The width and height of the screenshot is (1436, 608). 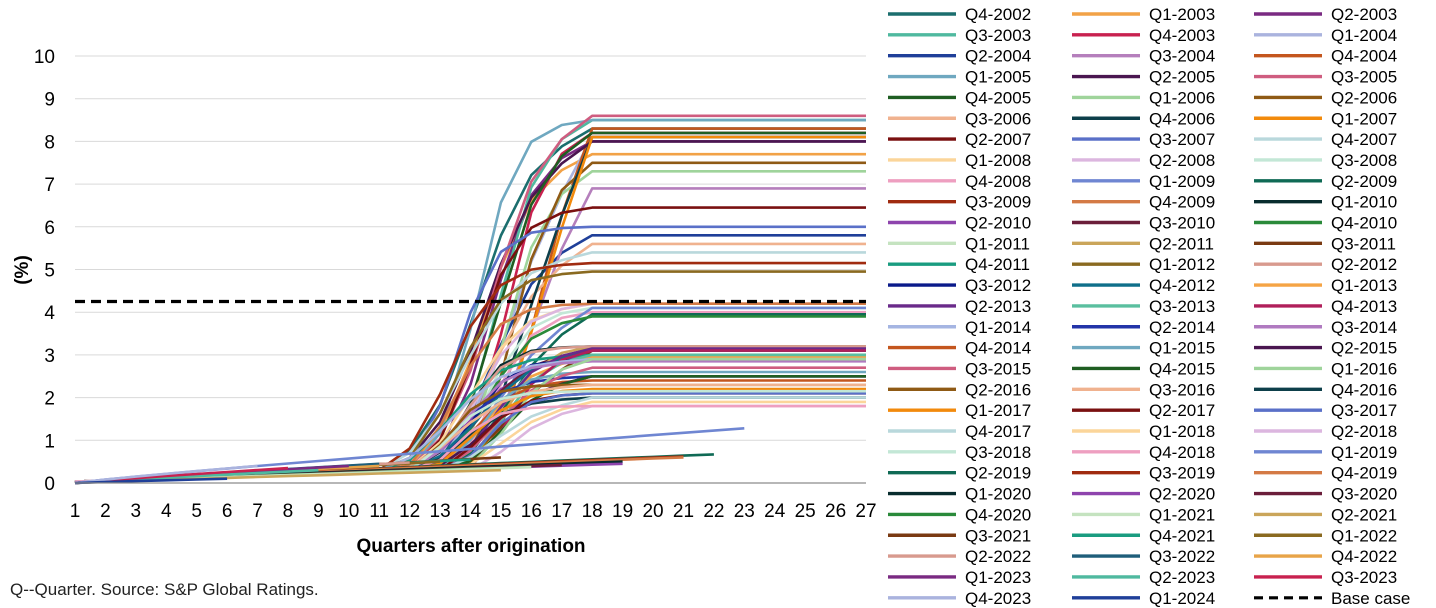 I want to click on legend-label: Q3-2007, so click(x=1182, y=139).